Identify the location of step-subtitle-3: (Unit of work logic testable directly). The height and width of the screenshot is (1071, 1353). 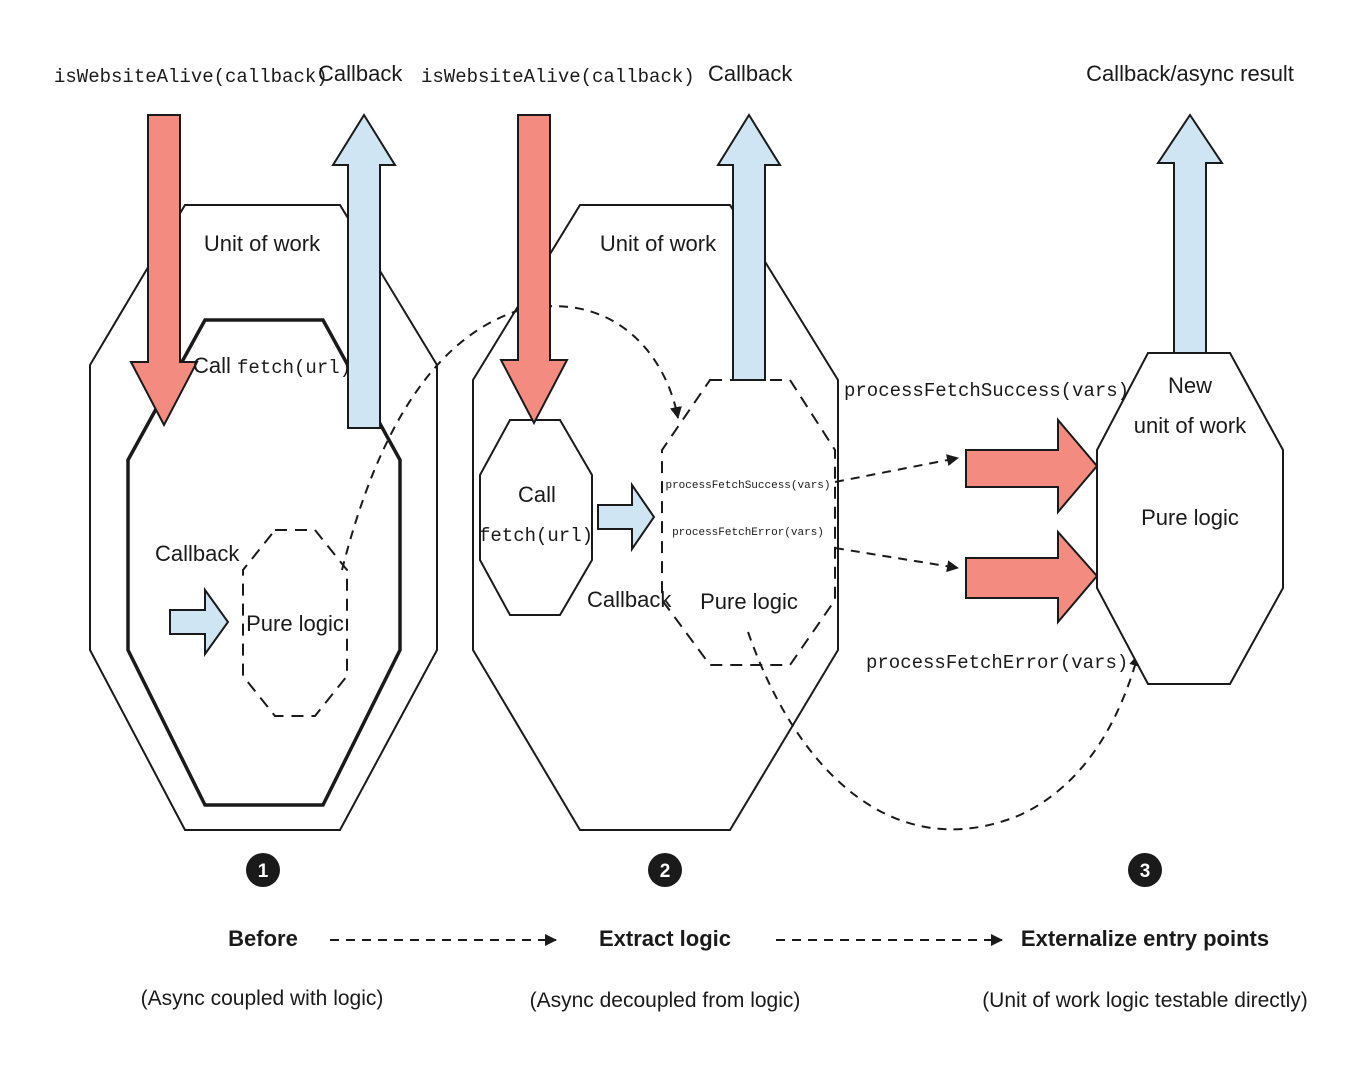
(1145, 1000).